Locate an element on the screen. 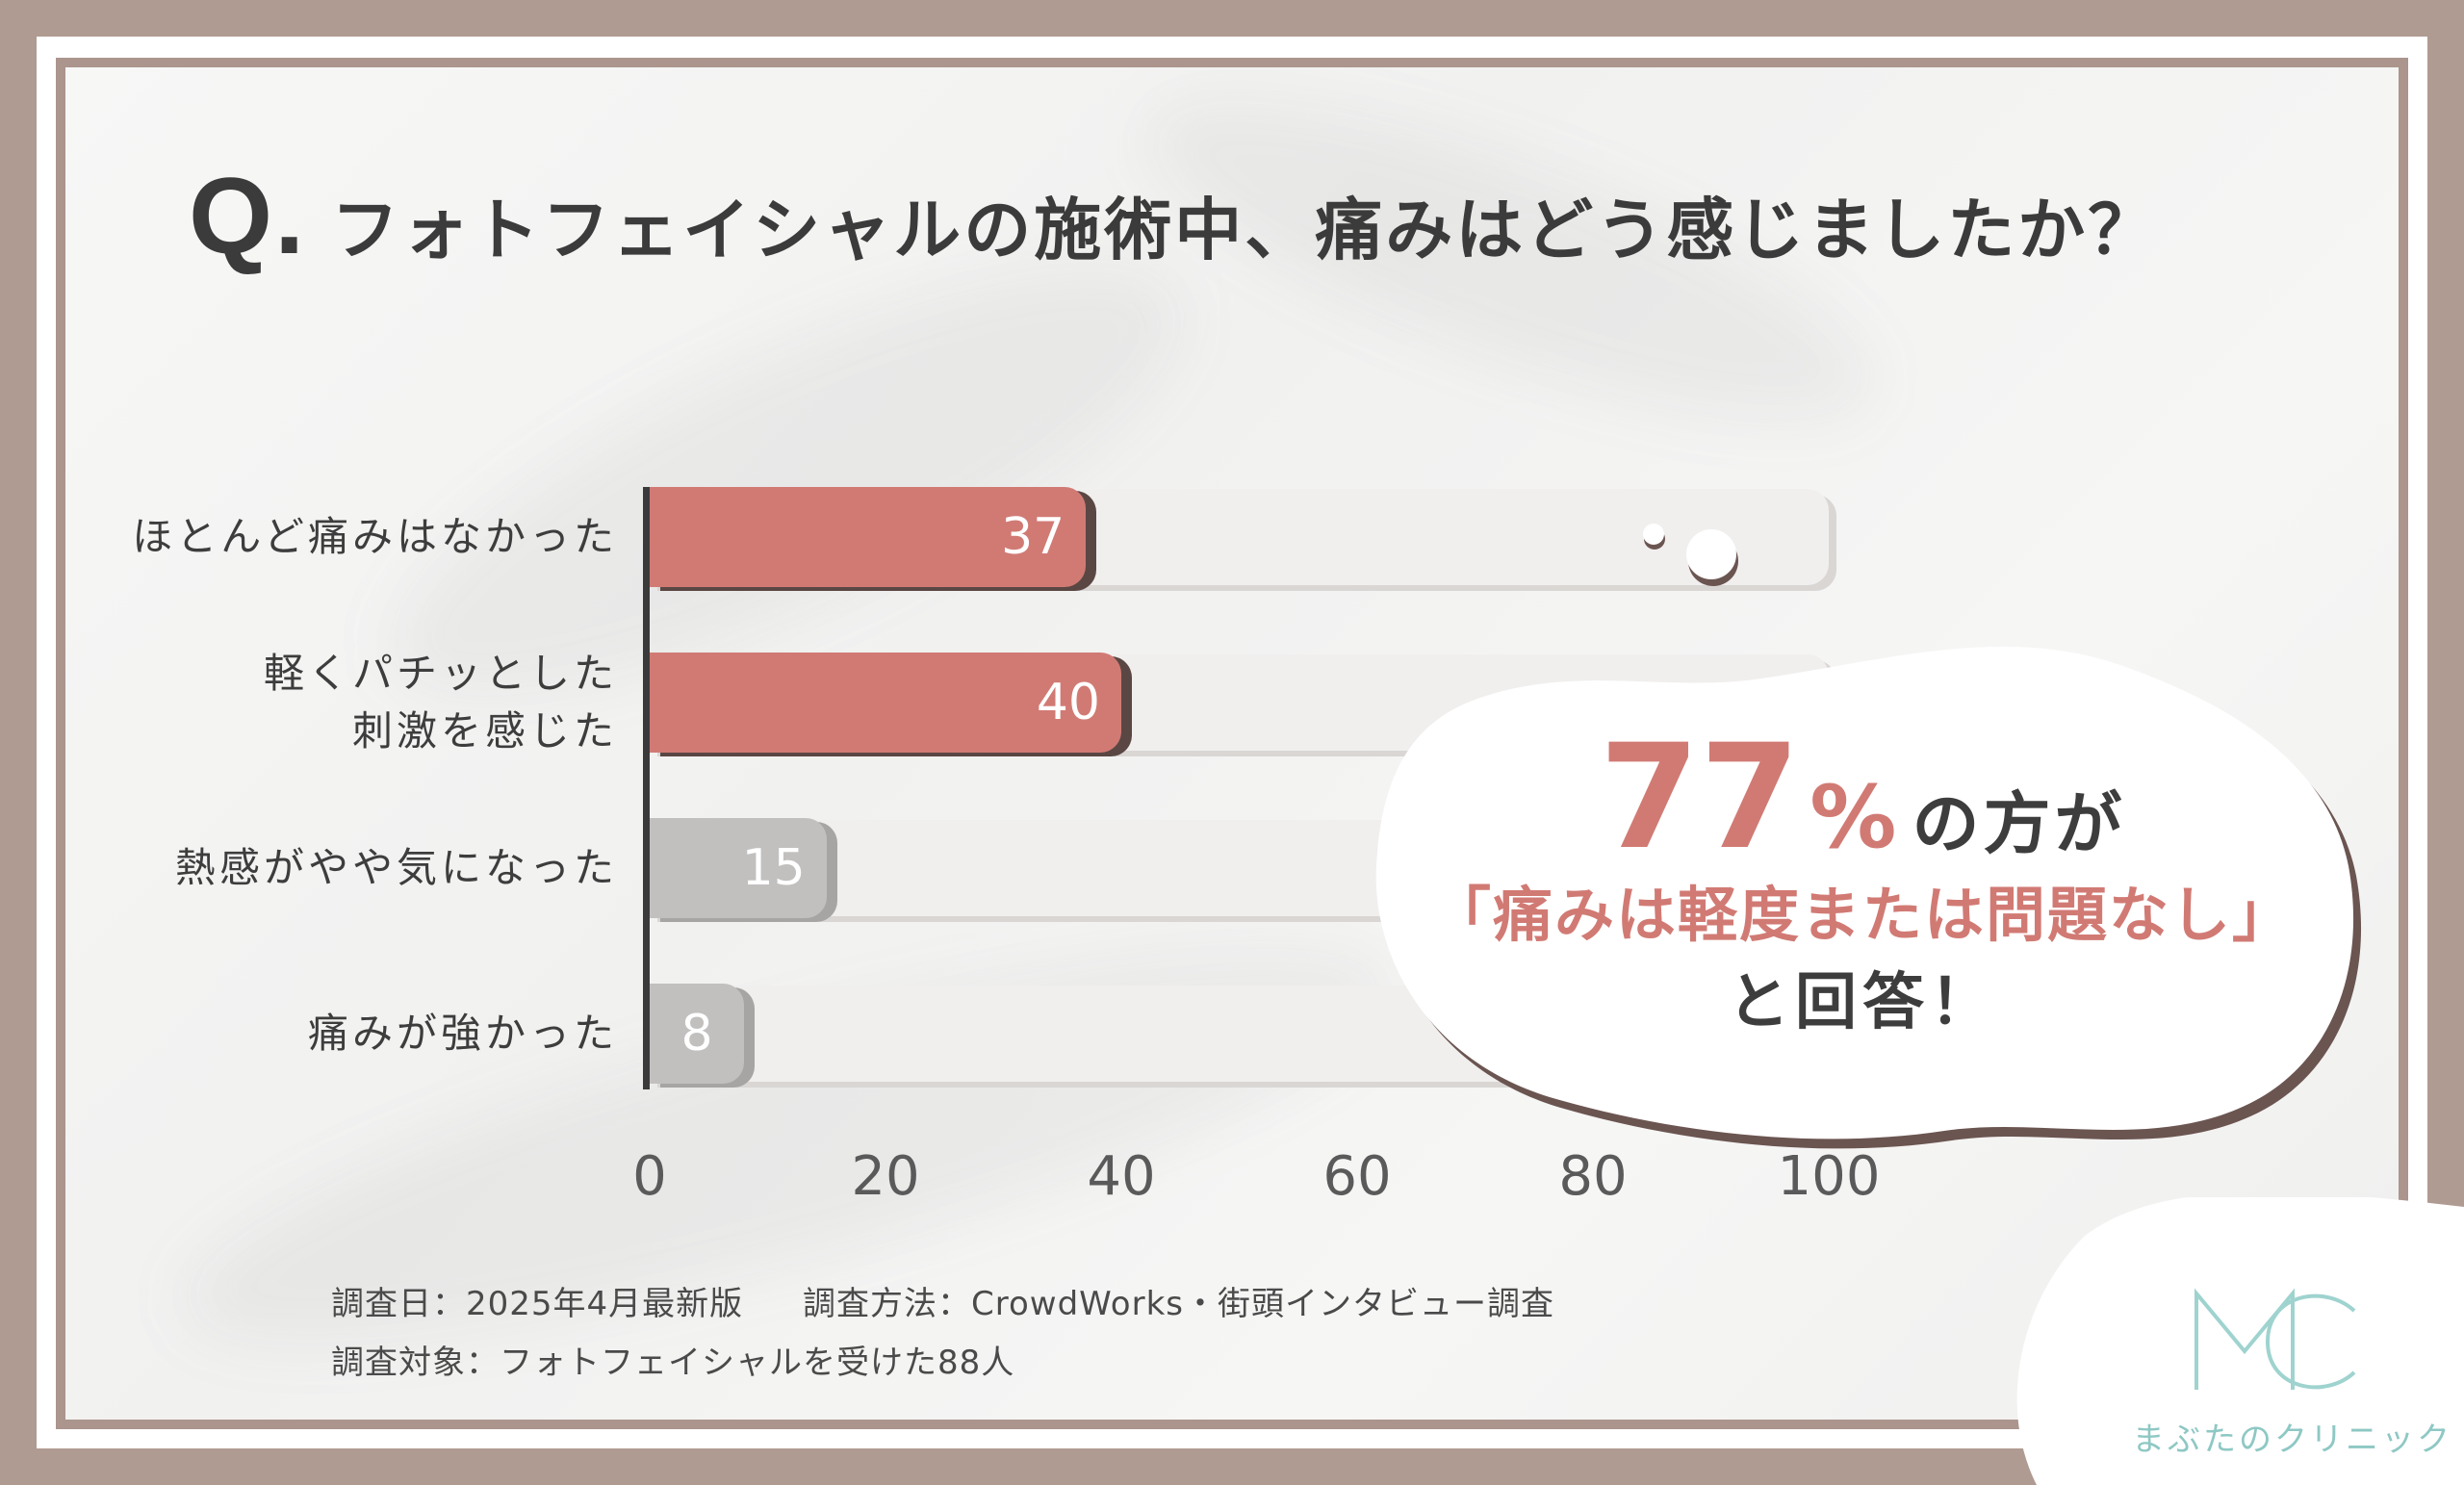  category-label: 痛みが強かった is located at coordinates (463, 1034).